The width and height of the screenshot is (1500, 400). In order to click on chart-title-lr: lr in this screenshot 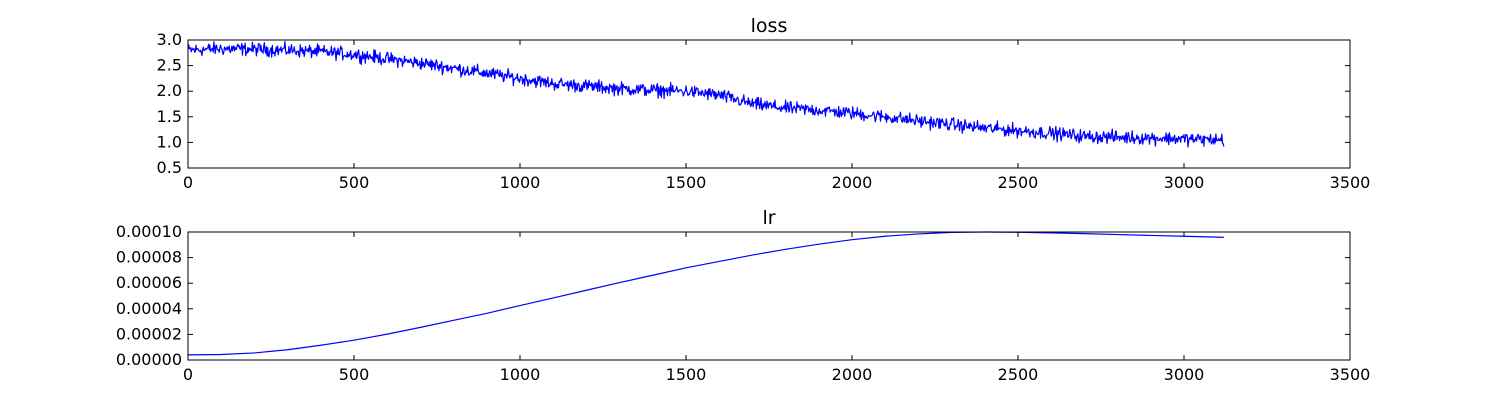, I will do `click(768, 218)`.